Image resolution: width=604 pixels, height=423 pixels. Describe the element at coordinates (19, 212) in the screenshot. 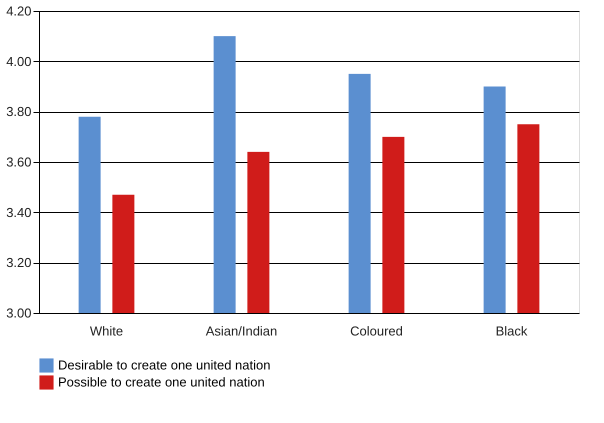

I see `y-tick-label: 3.40` at that location.